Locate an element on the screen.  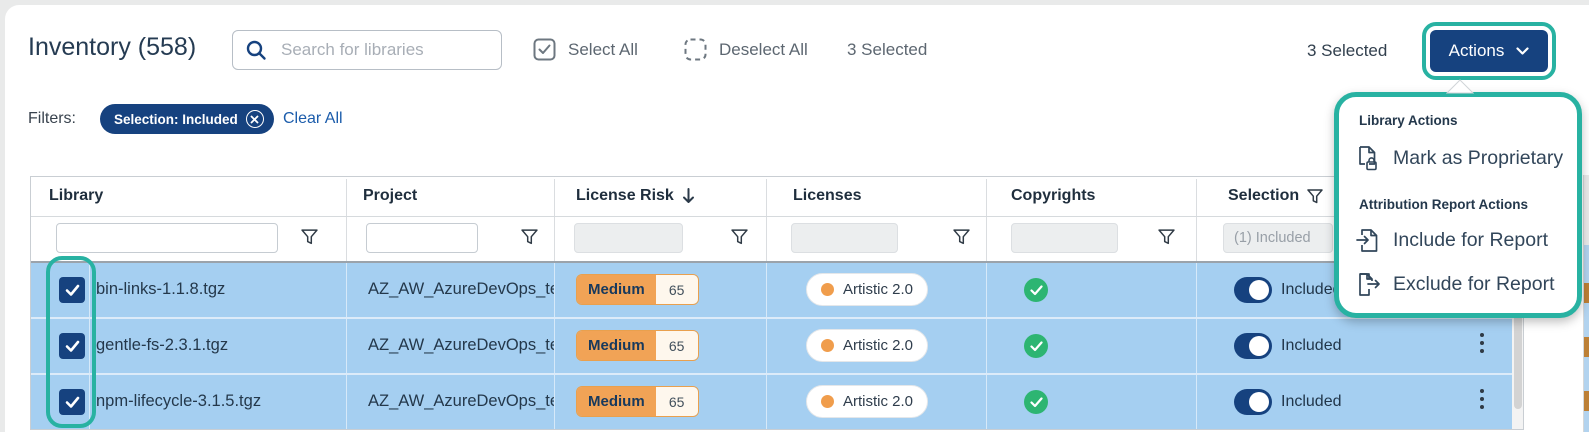
select-all-button: Select All is located at coordinates (585, 49).